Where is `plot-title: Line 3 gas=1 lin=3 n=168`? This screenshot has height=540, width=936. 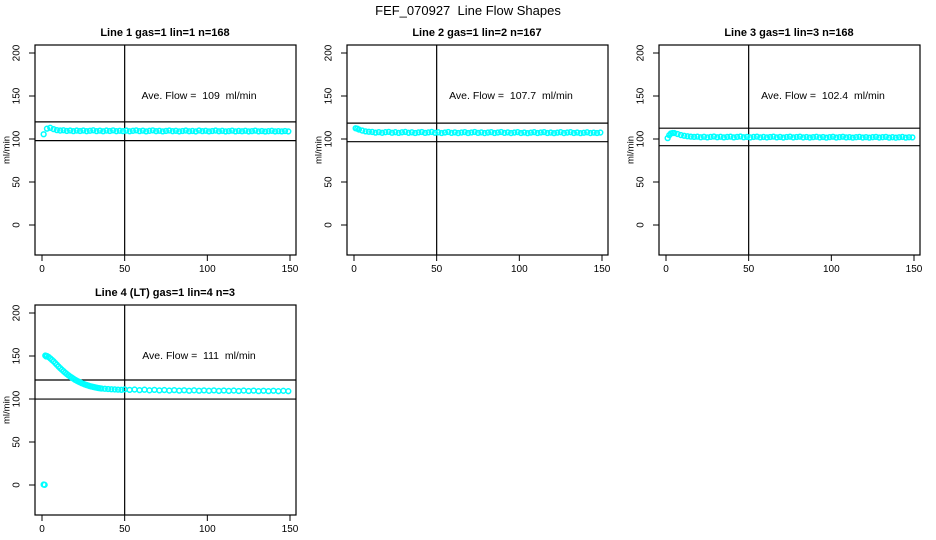
plot-title: Line 3 gas=1 lin=3 n=168 is located at coordinates (789, 33).